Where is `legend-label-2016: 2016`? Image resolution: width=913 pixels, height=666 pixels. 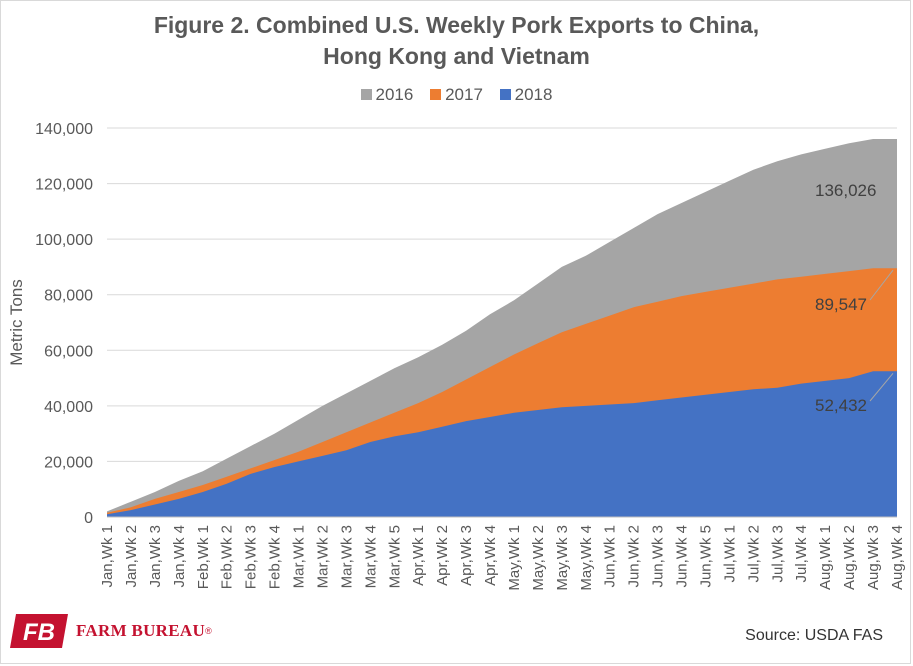
legend-label-2016: 2016 is located at coordinates (394, 94).